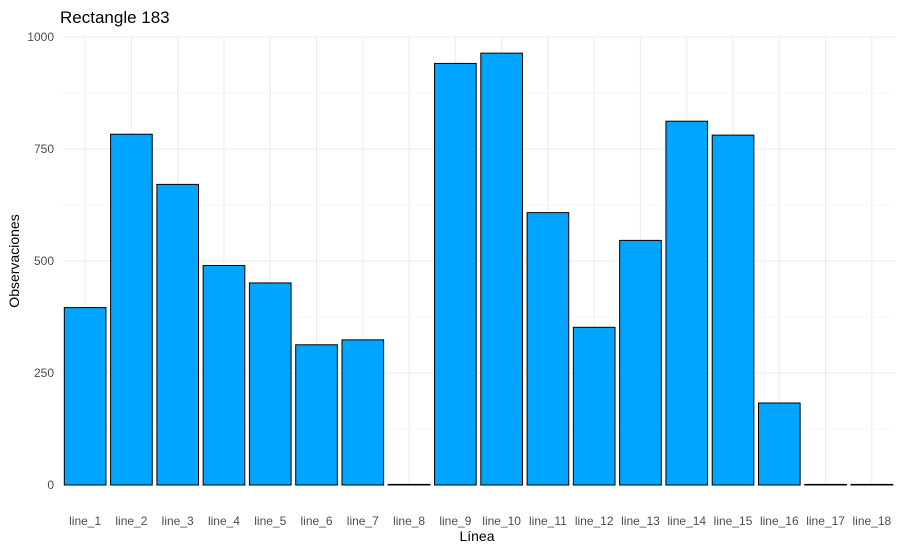 The height and width of the screenshot is (551, 903). Describe the element at coordinates (178, 521) in the screenshot. I see `x-tick-label: line_3` at that location.